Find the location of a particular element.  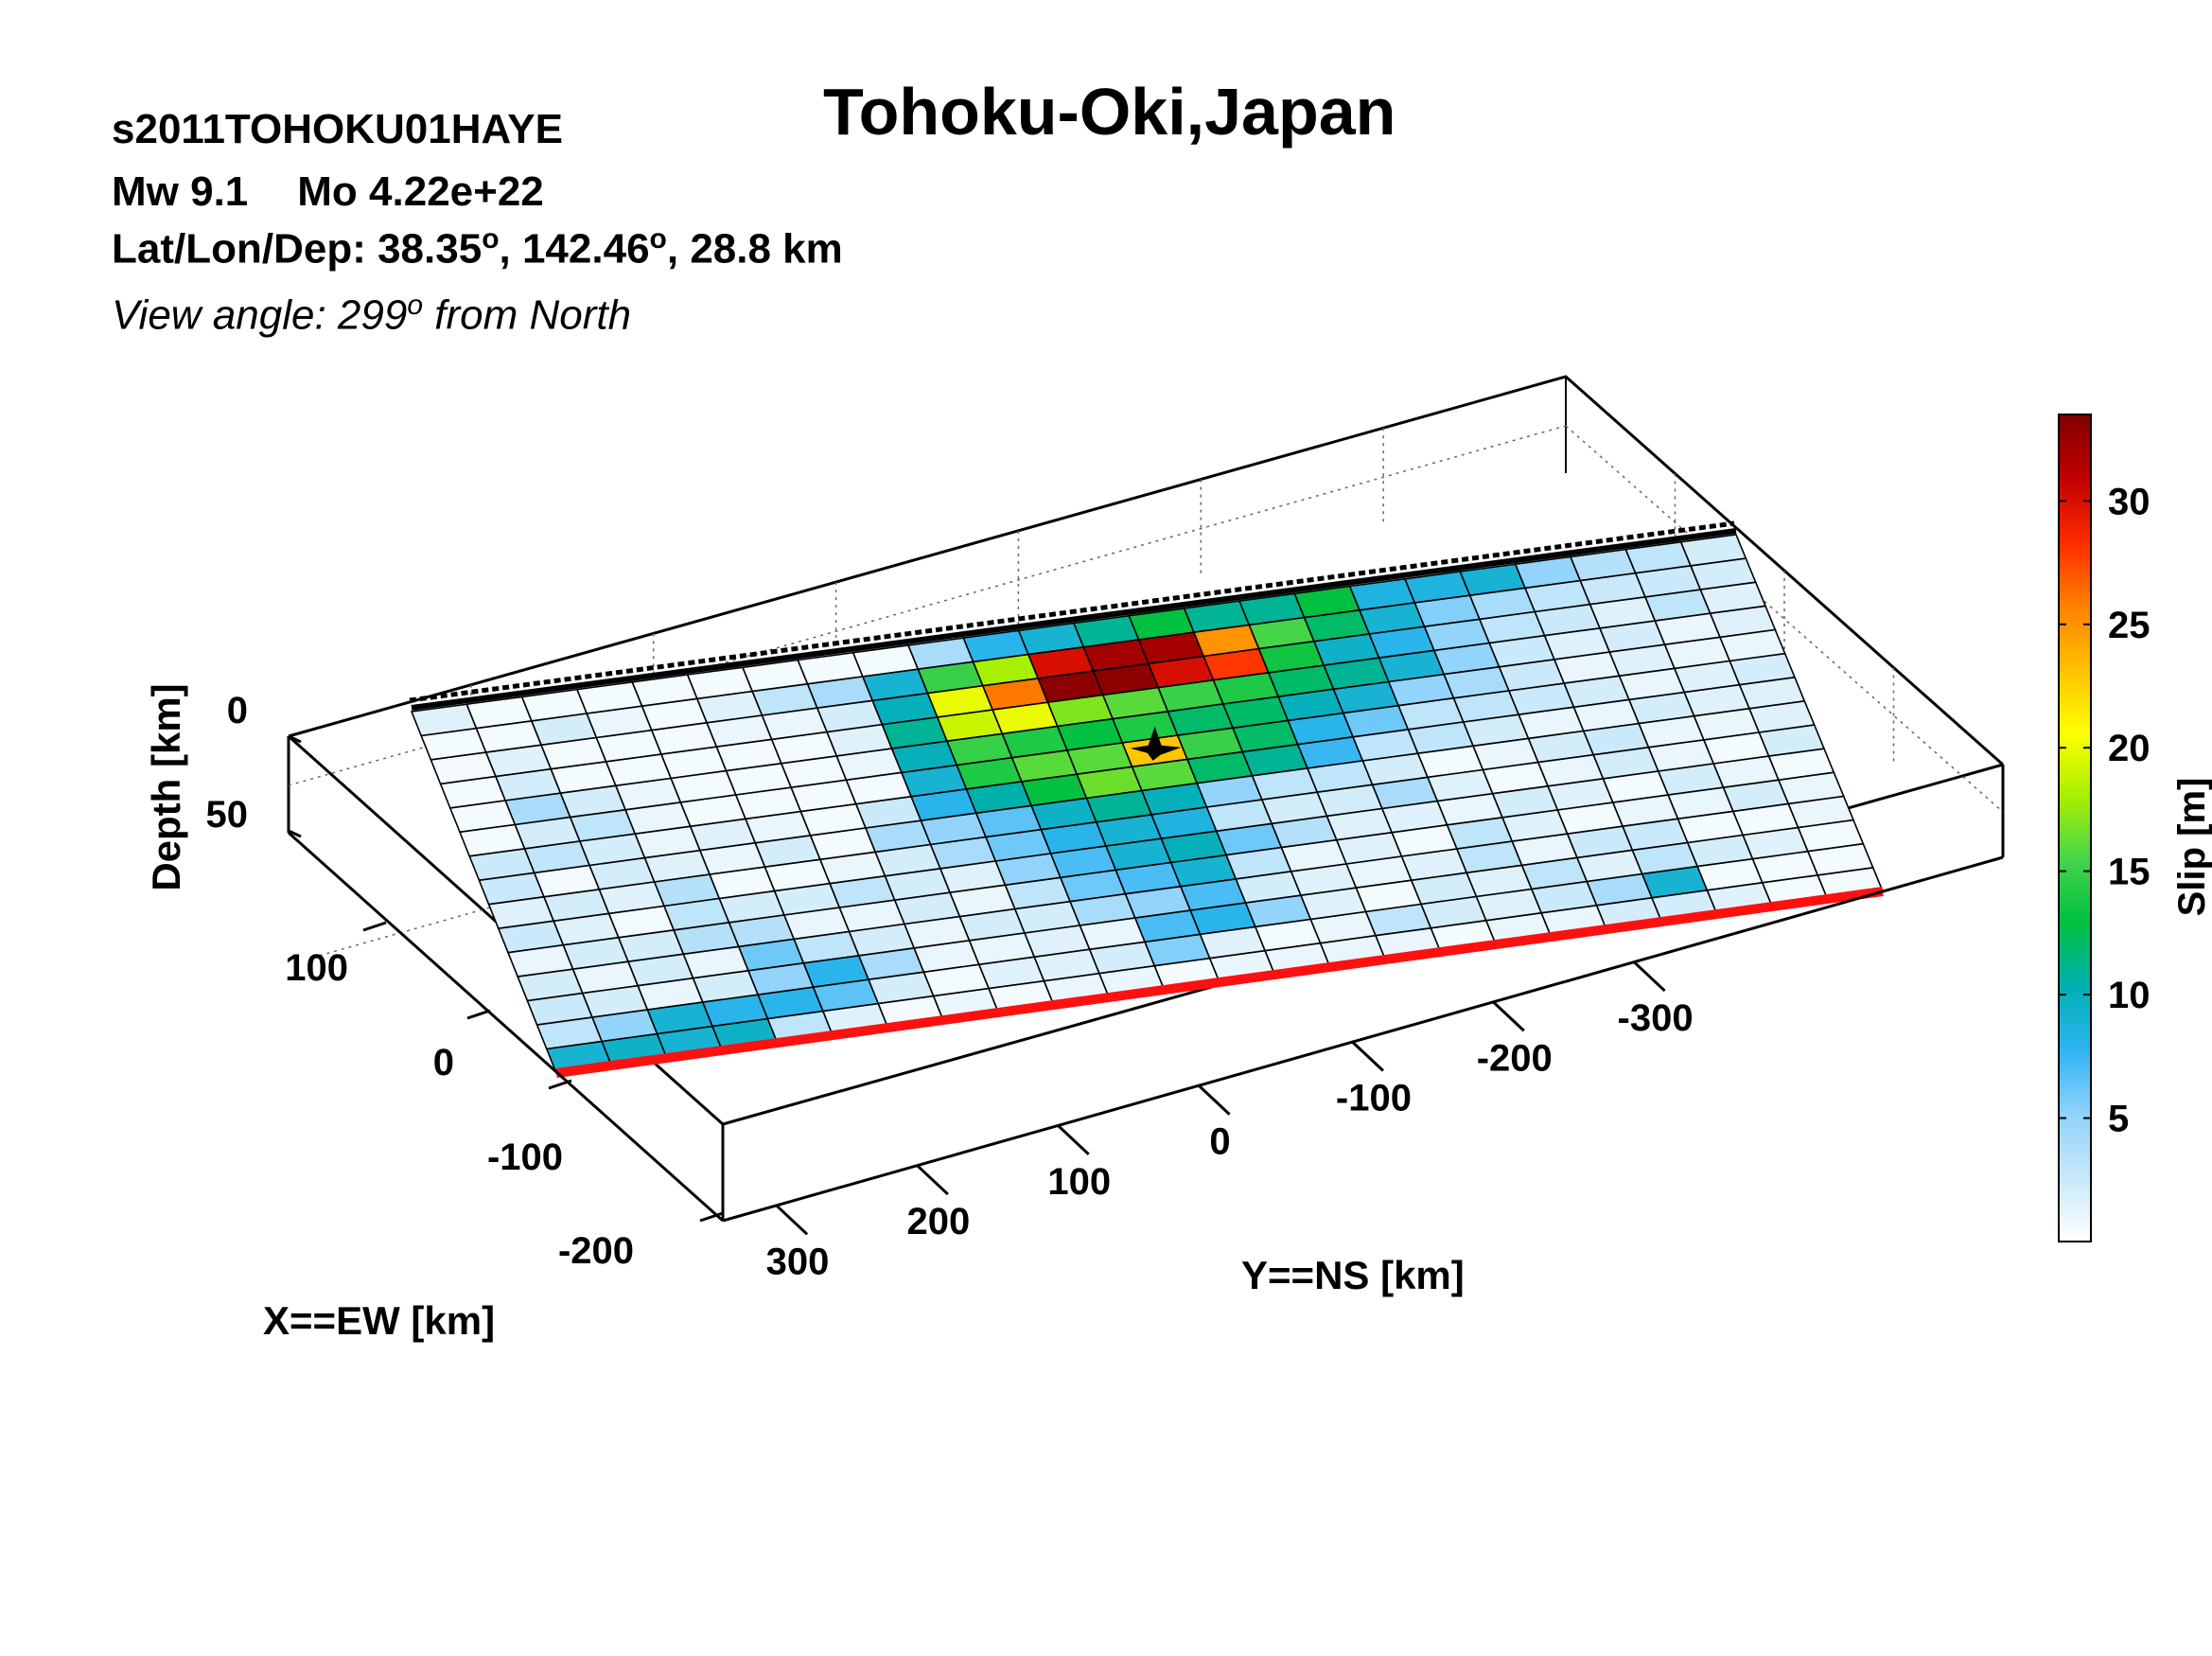

mo-label: Mo 4.22e+22 is located at coordinates (421, 191).